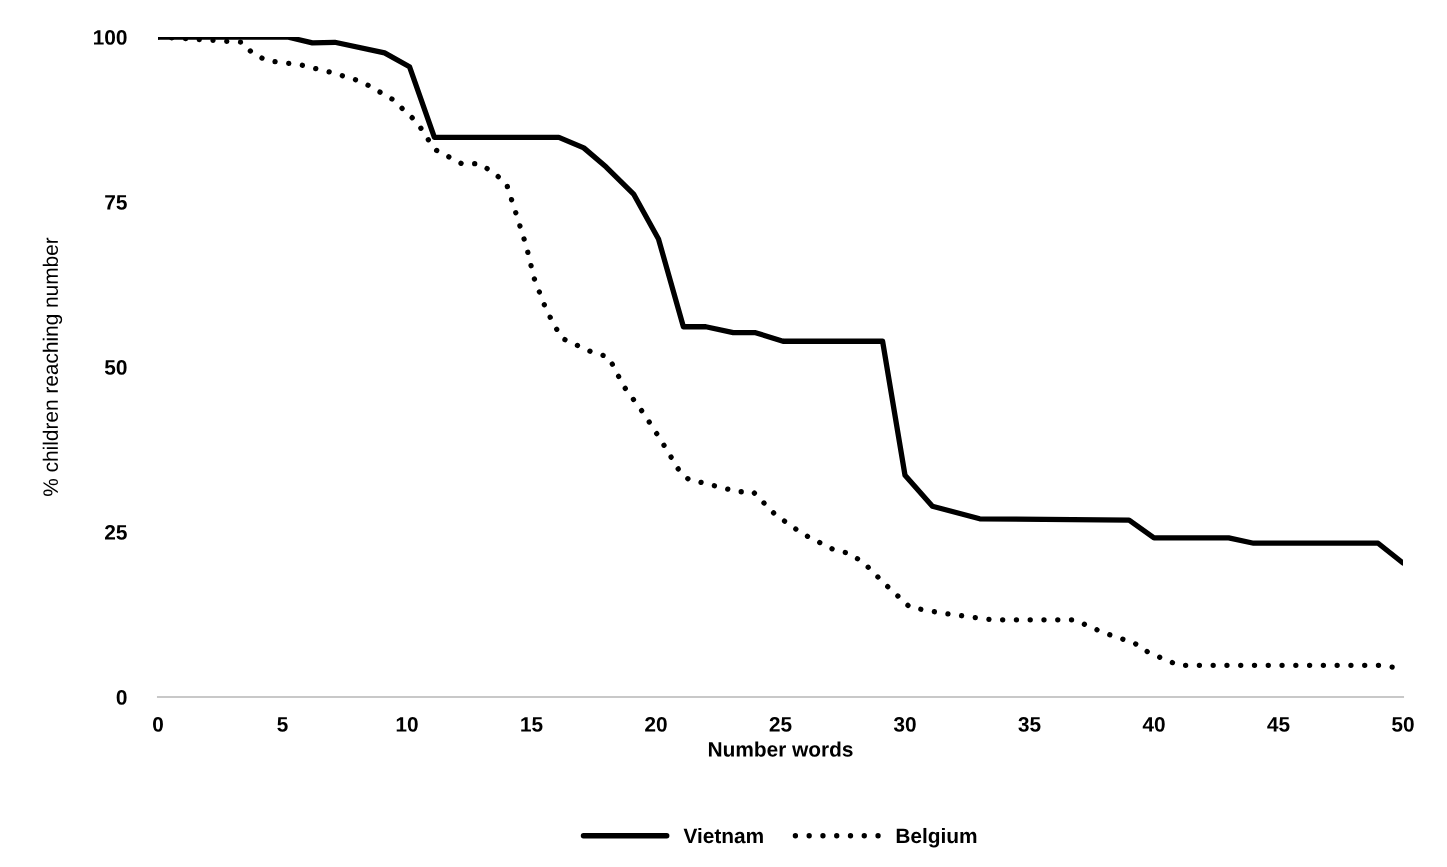  Describe the element at coordinates (116, 202) in the screenshot. I see `y-tick-label: 75` at that location.